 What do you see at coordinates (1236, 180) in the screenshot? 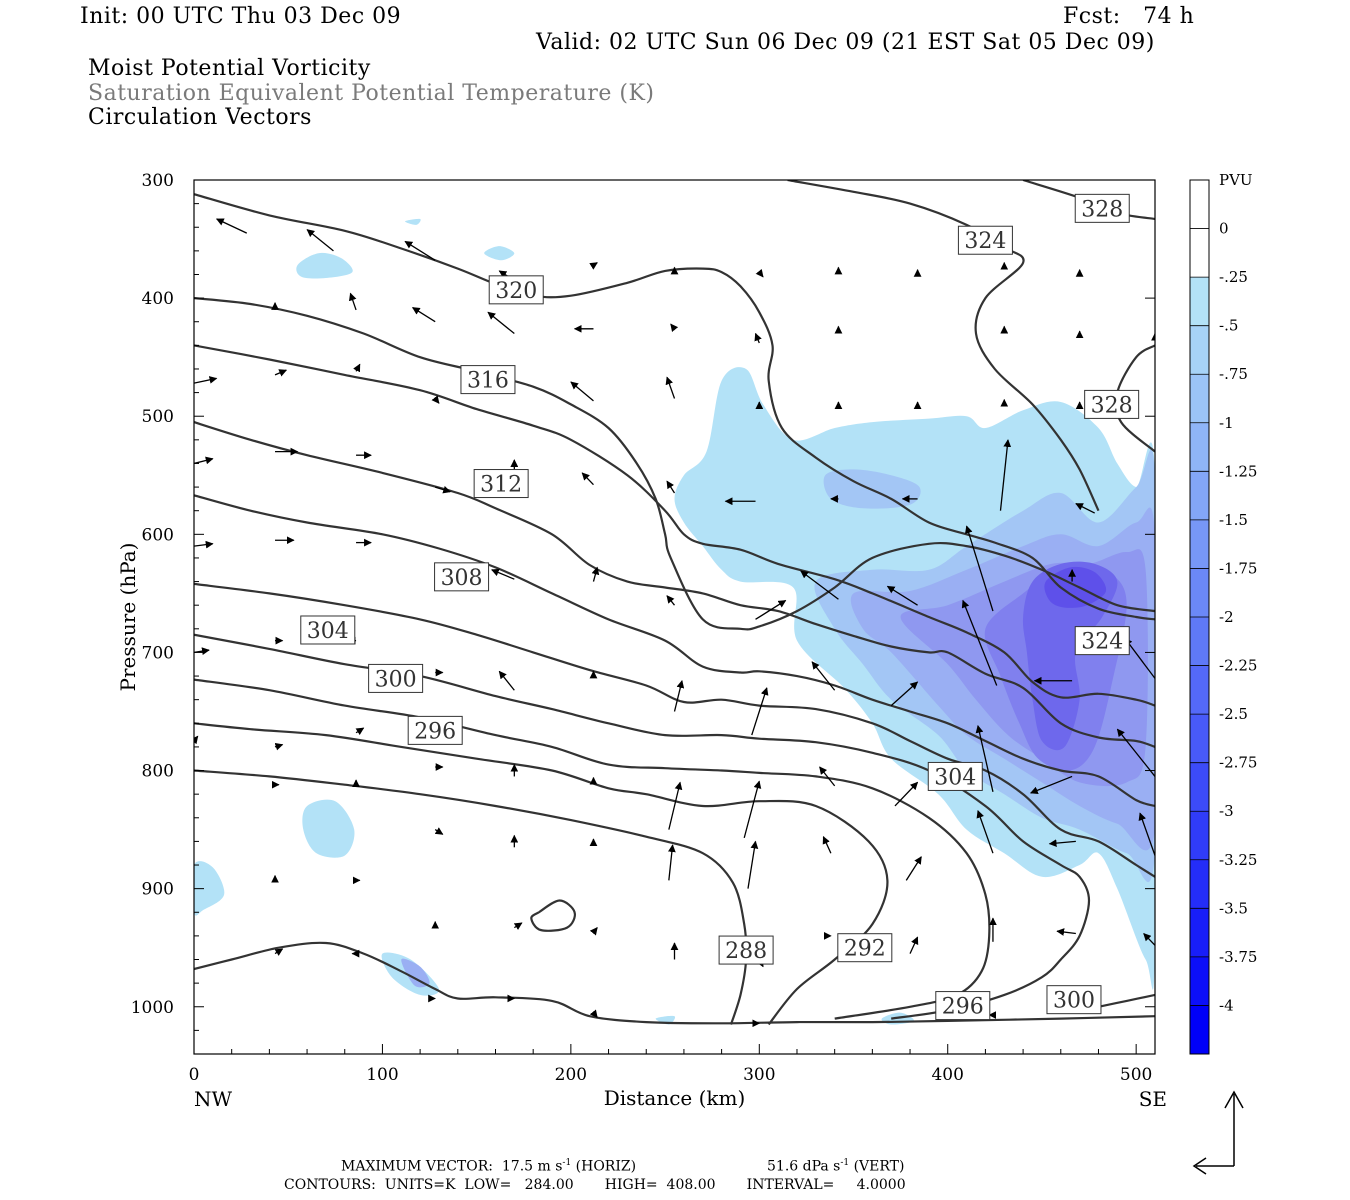
I see `colorbar-title: PVU` at bounding box center [1236, 180].